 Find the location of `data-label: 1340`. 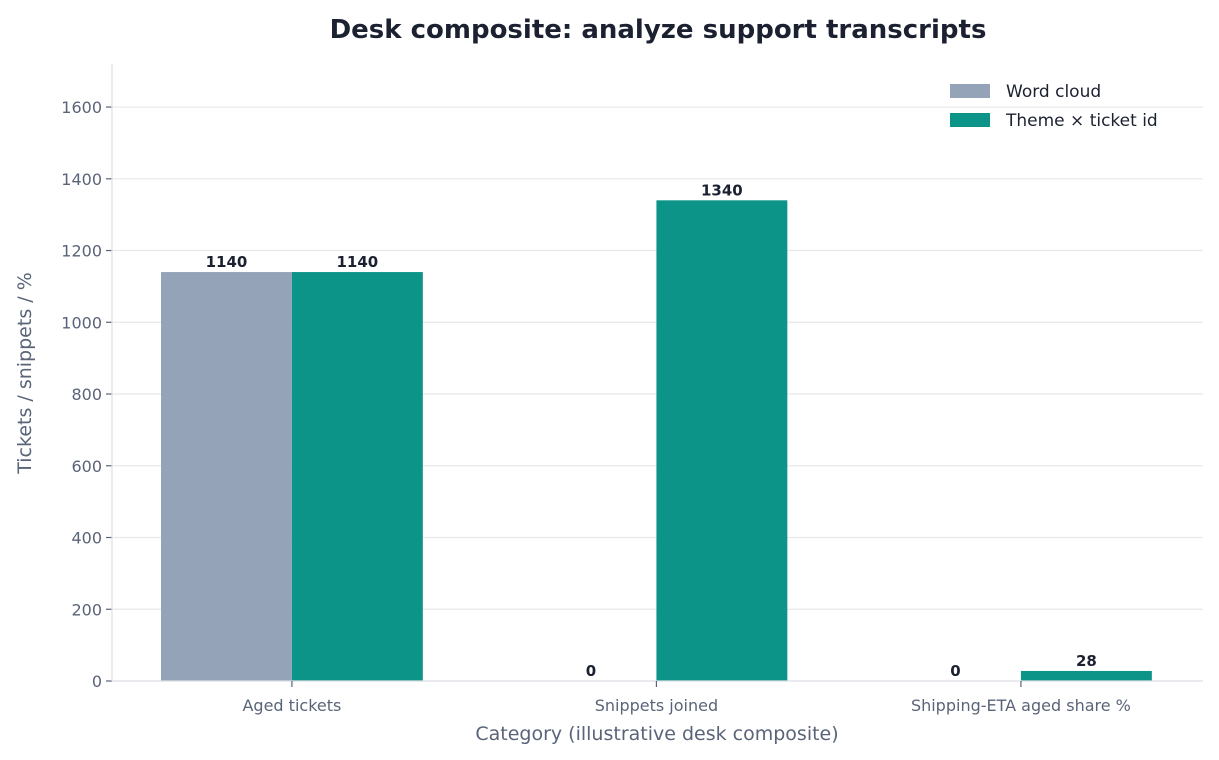

data-label: 1340 is located at coordinates (722, 190).